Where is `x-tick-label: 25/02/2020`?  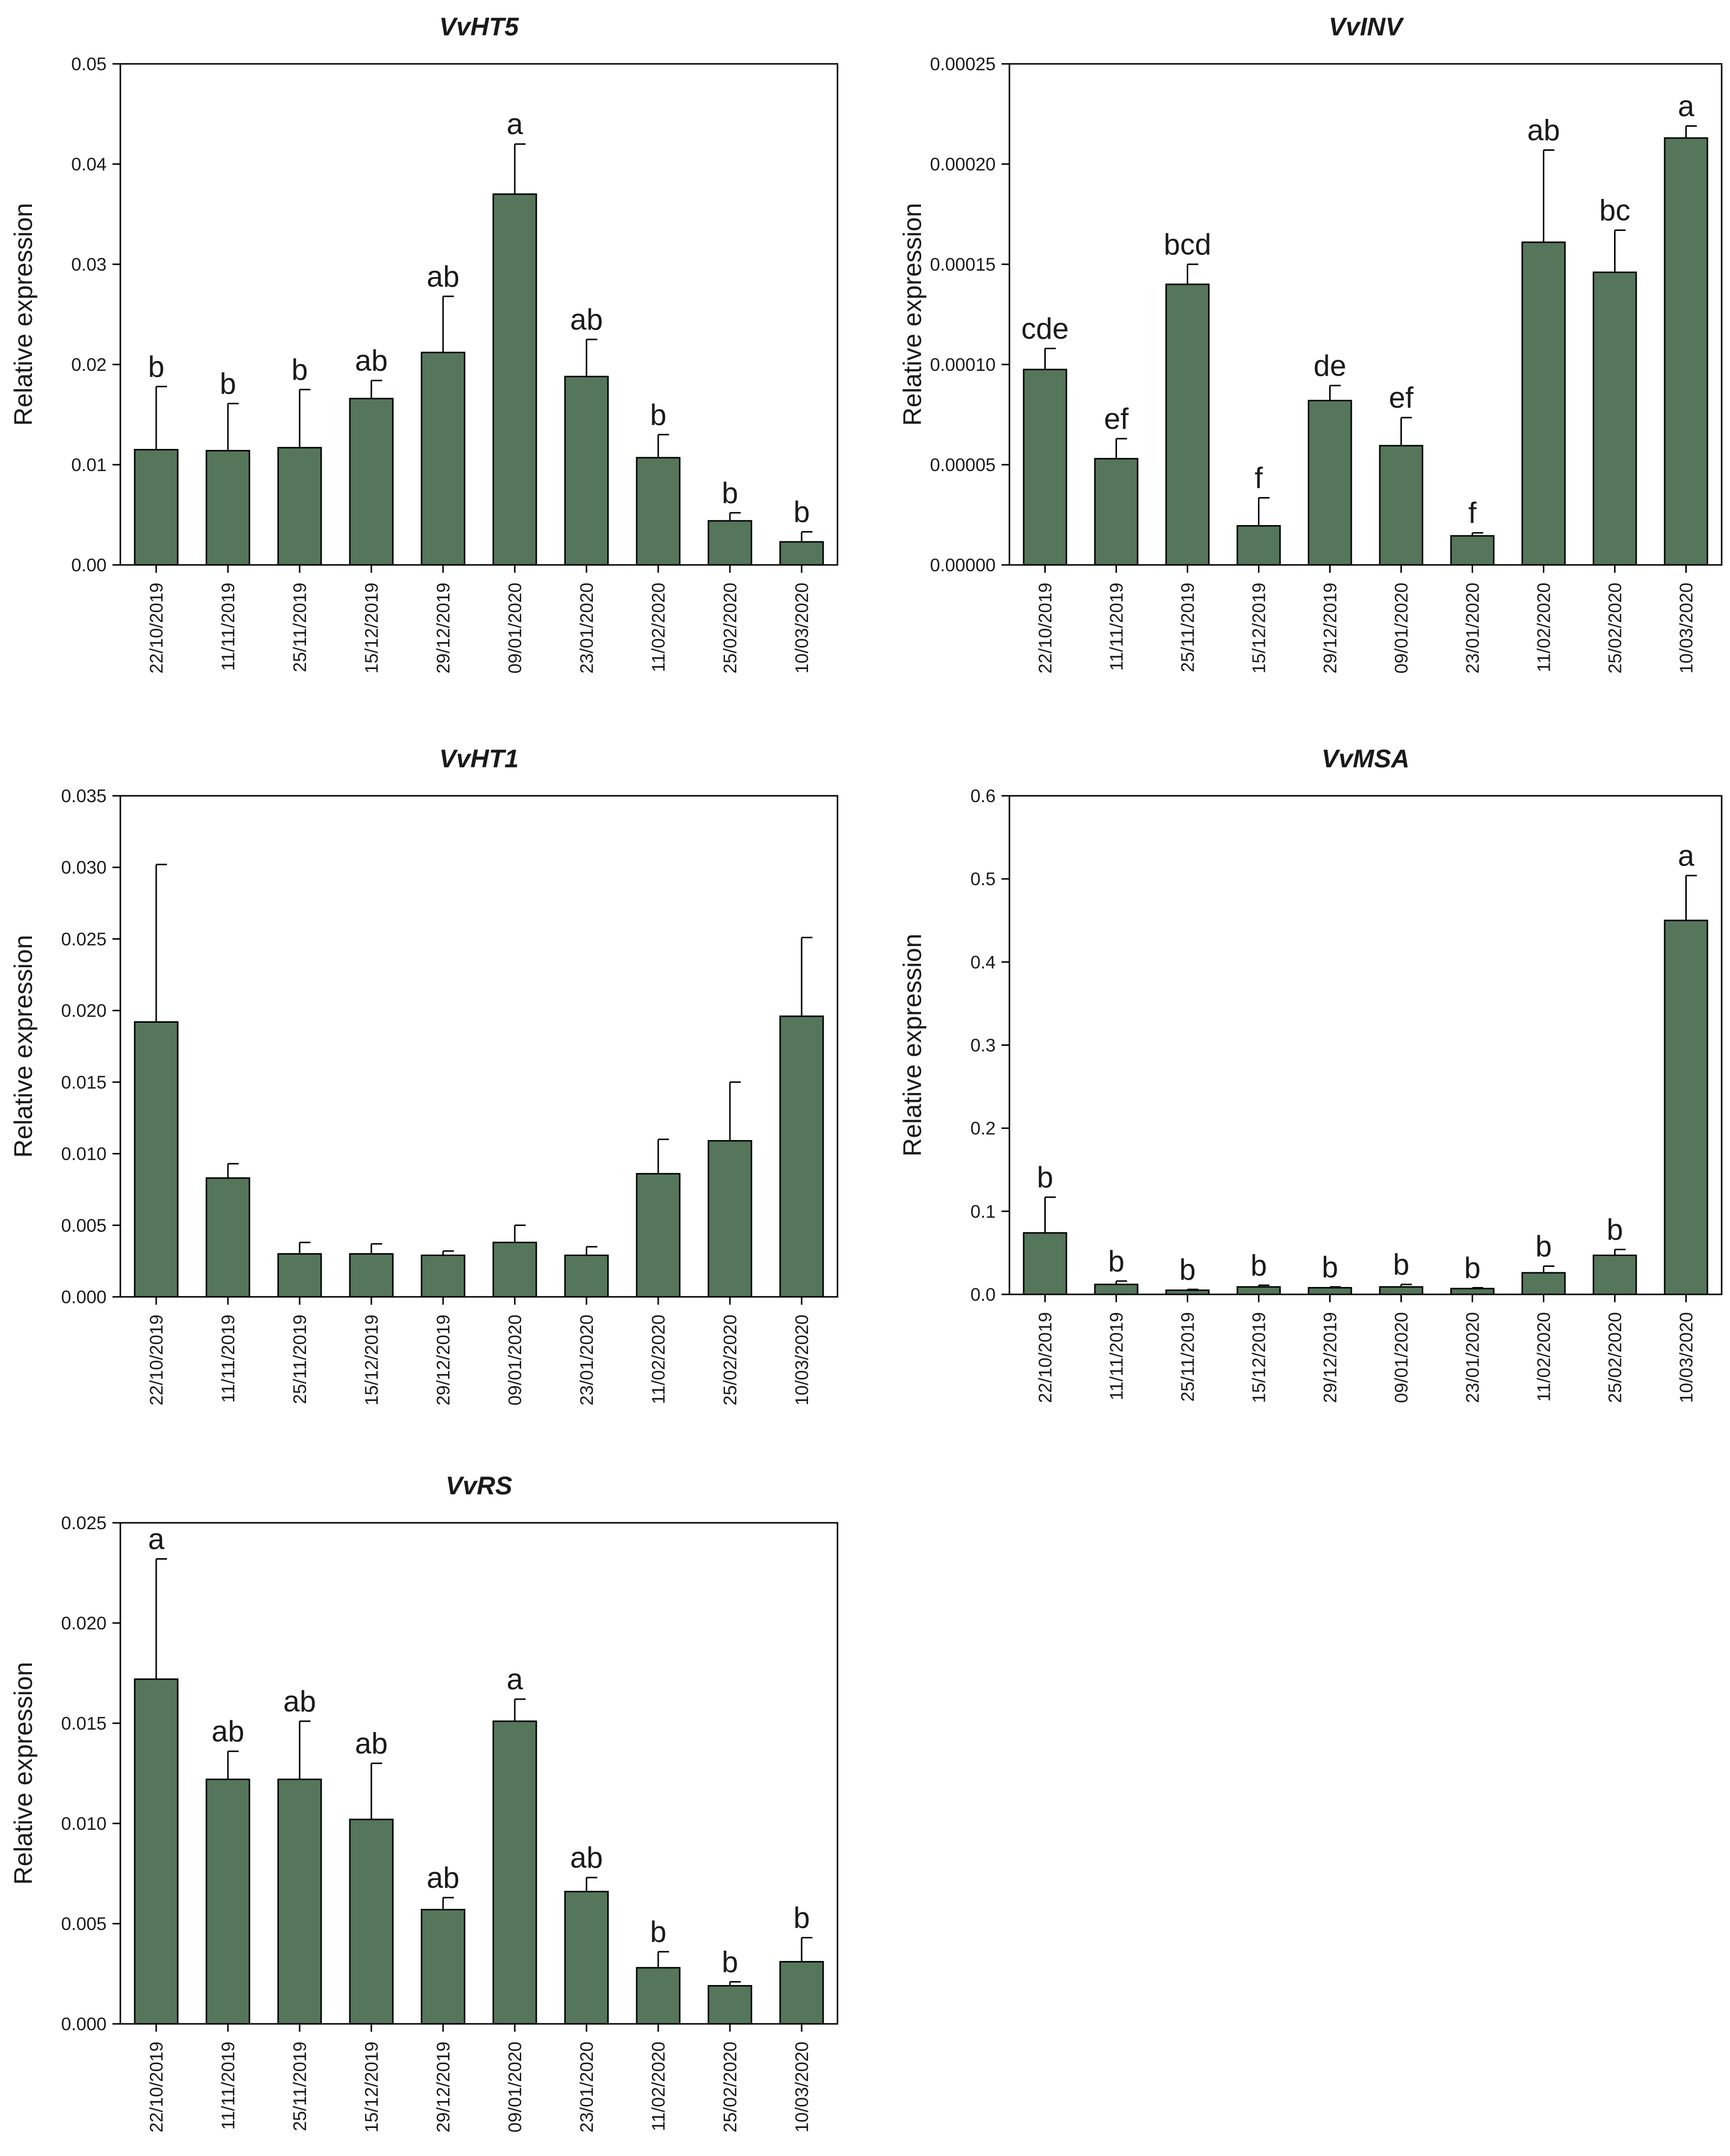
x-tick-label: 25/02/2020 is located at coordinates (730, 1360).